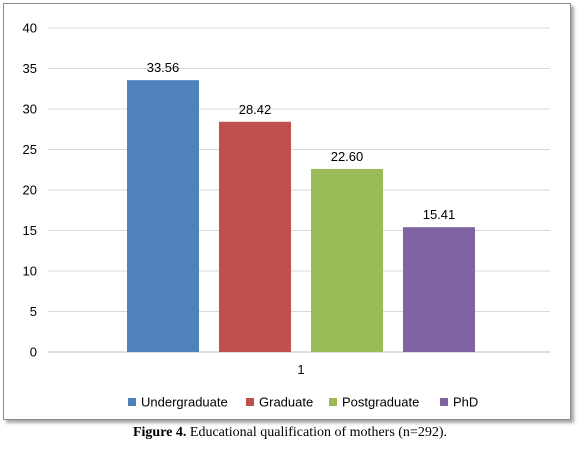 The height and width of the screenshot is (452, 580). What do you see at coordinates (33, 352) in the screenshot?
I see `y-tick-label-0: 0` at bounding box center [33, 352].